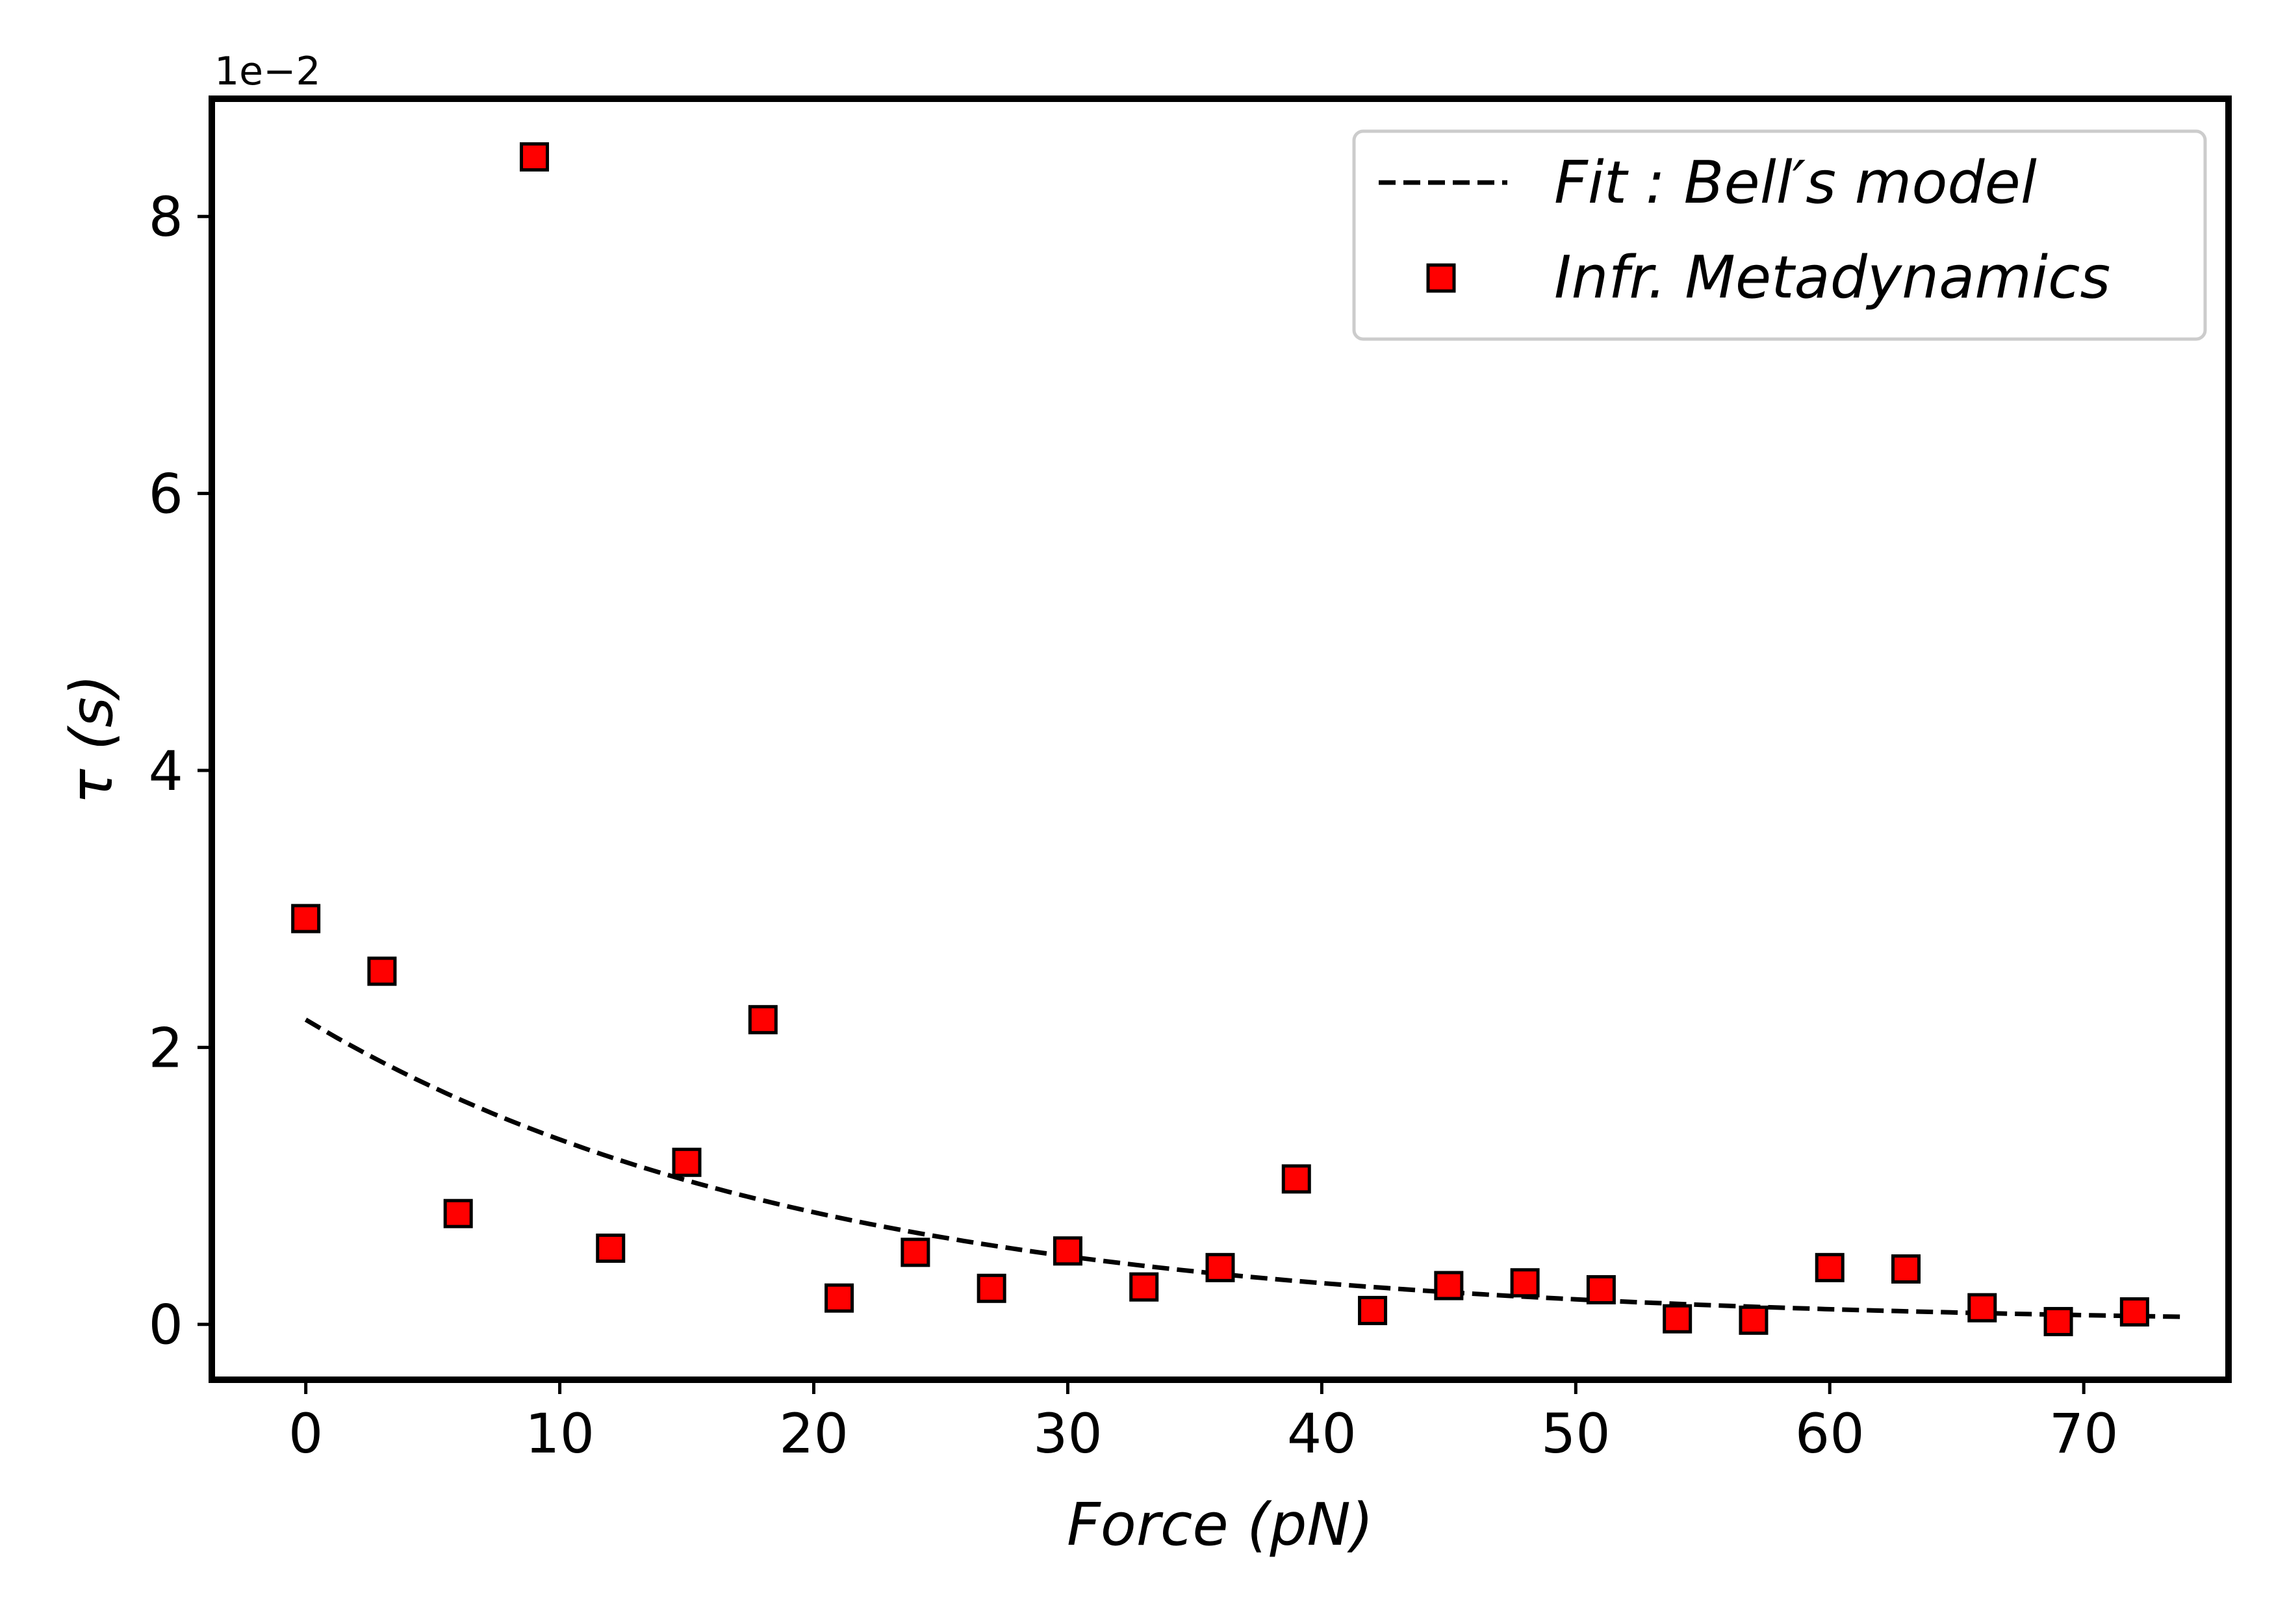 The width and height of the screenshot is (2274, 1624). Describe the element at coordinates (1576, 1433) in the screenshot. I see `x-tick-label: 50` at that location.